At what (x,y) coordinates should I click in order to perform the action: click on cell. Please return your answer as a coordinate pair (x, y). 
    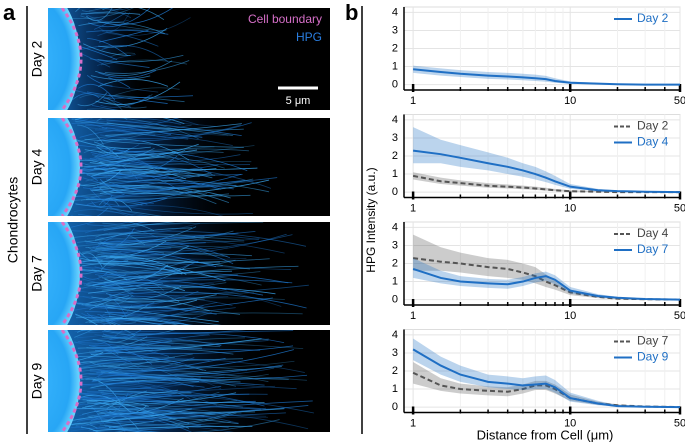
    Looking at the image, I should click on (64, 59).